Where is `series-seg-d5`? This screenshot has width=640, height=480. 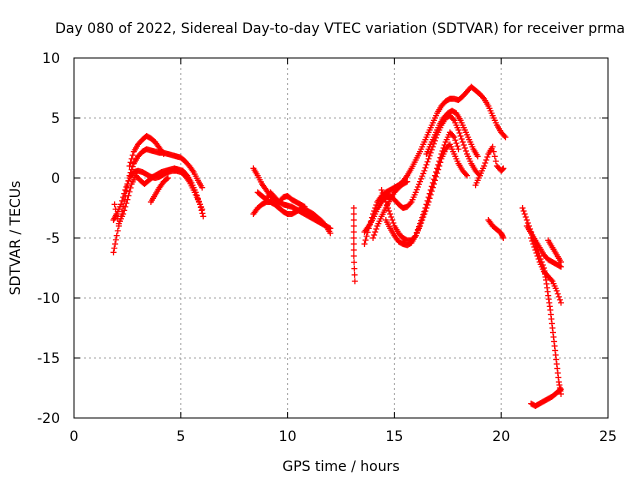 series-seg-d5 is located at coordinates (390, 209).